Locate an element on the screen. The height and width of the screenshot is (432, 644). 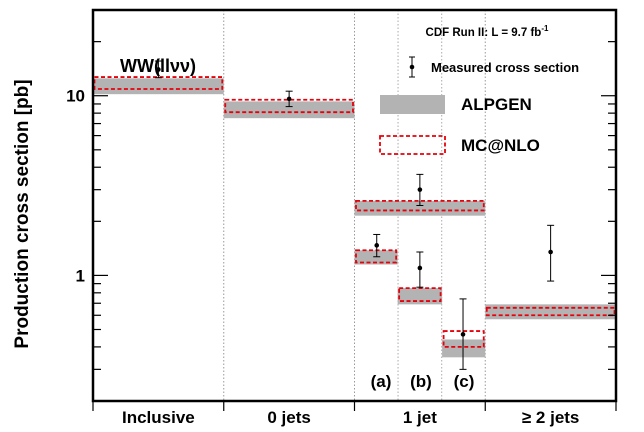
subbin-label-b: (b) is located at coordinates (421, 381).